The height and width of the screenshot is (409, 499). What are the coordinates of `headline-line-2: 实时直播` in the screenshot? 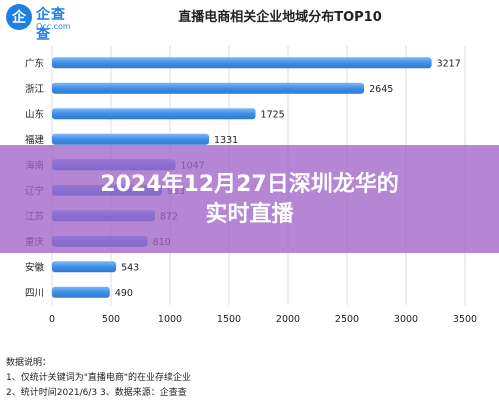 It's located at (249, 214).